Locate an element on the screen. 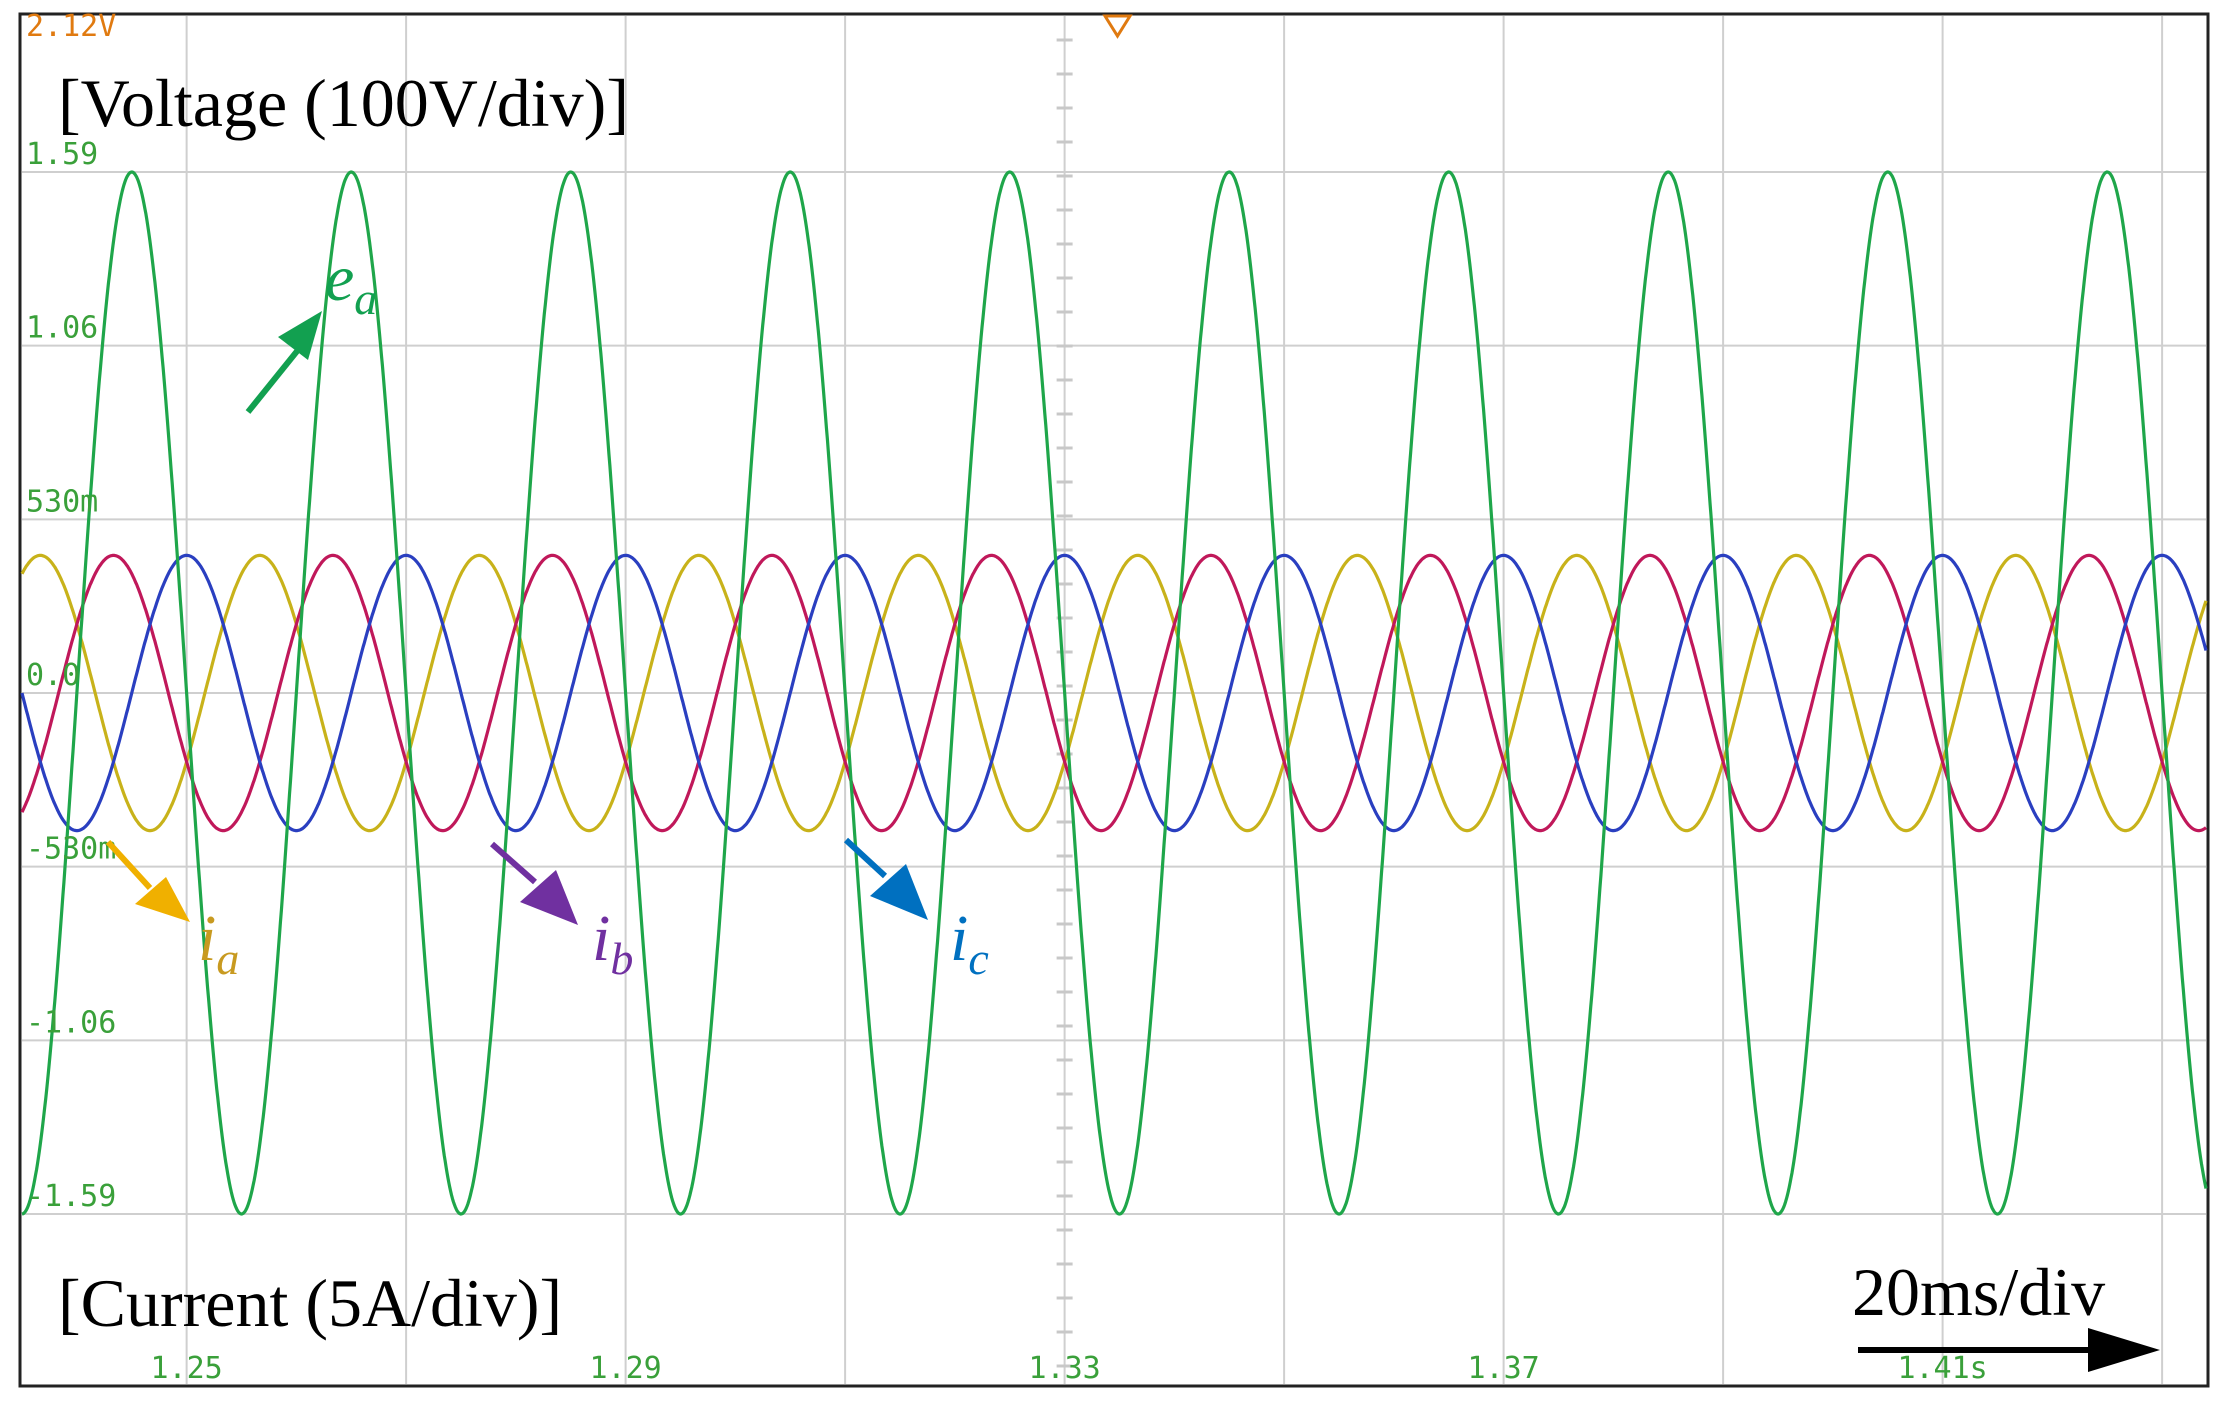  svg-text: ia is located at coordinates (218, 943).